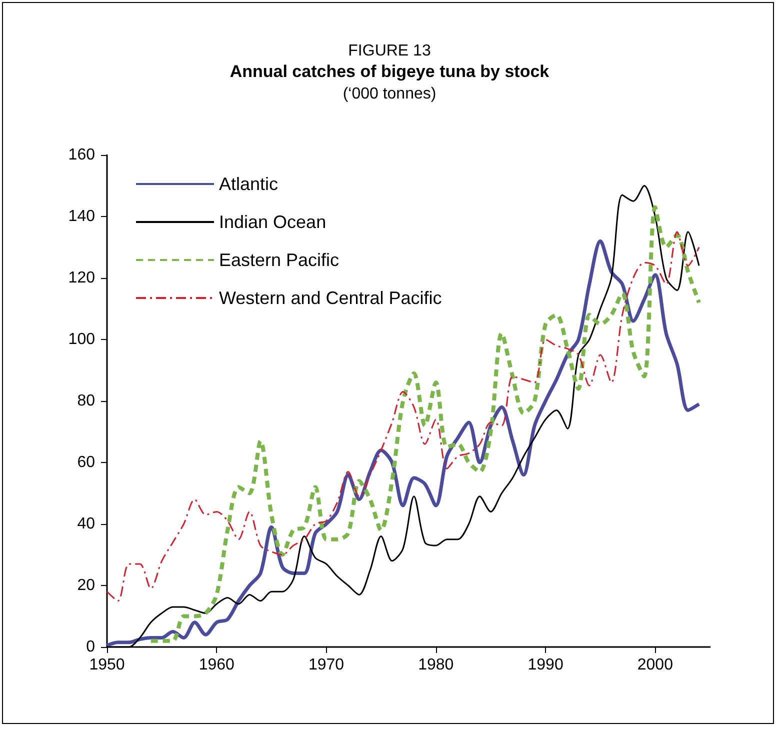 This screenshot has height=729, width=779. Describe the element at coordinates (216, 665) in the screenshot. I see `x-tick-label: 1960` at that location.